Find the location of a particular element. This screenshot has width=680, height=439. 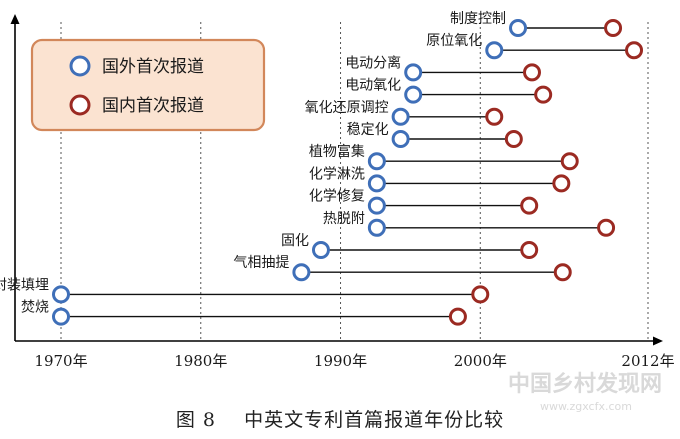

row-10: 热脱附 is located at coordinates (469, 224).